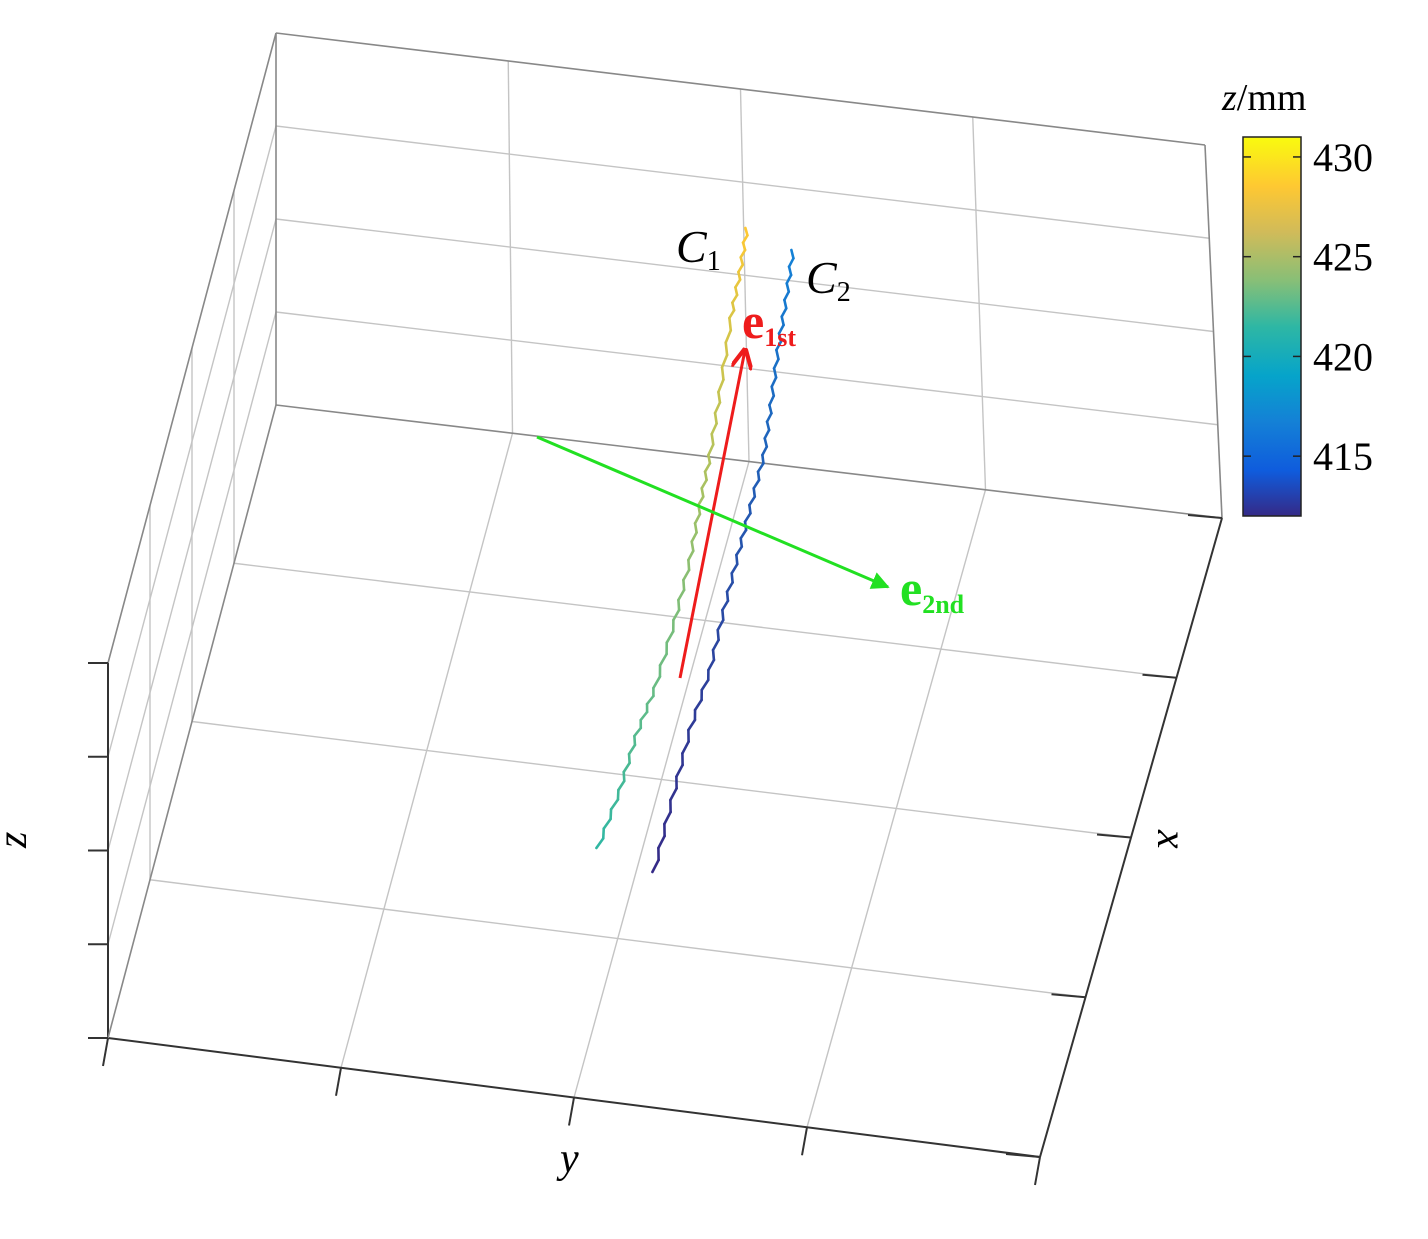  I want to click on x-axis-label: x, so click(1171, 839).